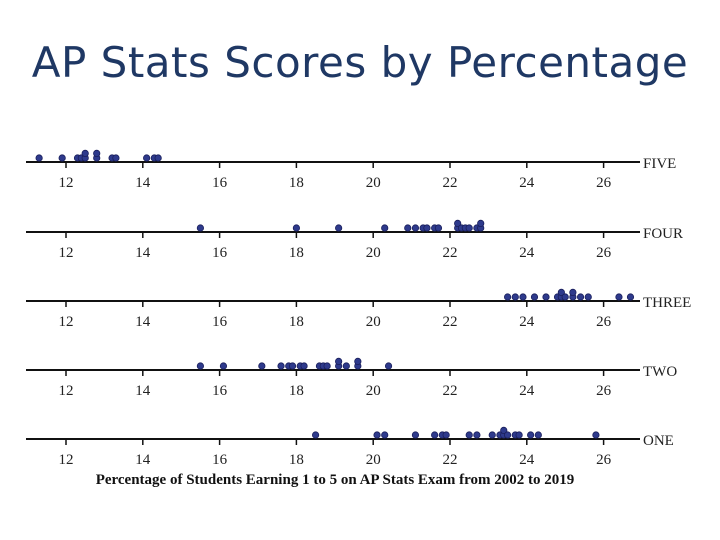 The width and height of the screenshot is (720, 540). I want to click on dotplot-row-five: 12 14 16 18 20 22 24 26 FIVE, so click(351, 170).